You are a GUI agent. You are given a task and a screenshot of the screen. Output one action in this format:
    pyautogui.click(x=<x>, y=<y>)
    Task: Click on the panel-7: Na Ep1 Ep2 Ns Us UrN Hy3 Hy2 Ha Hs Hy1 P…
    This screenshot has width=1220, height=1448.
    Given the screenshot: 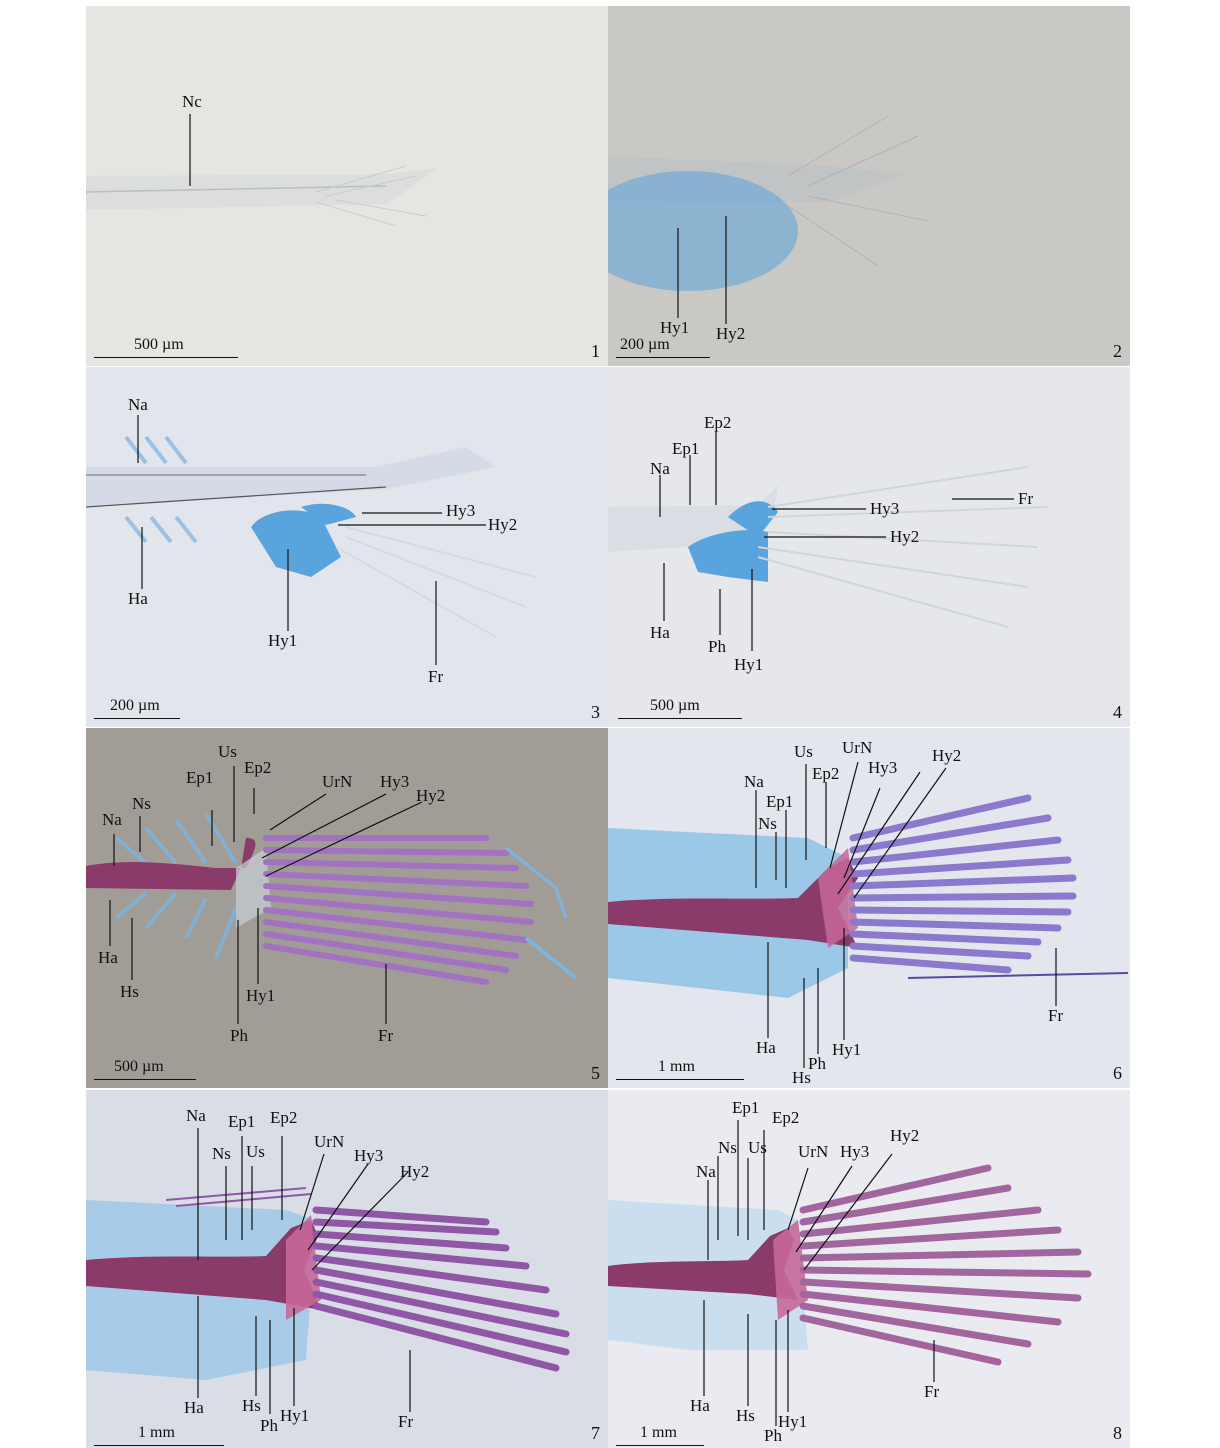 What is the action you would take?
    pyautogui.click(x=347, y=1269)
    